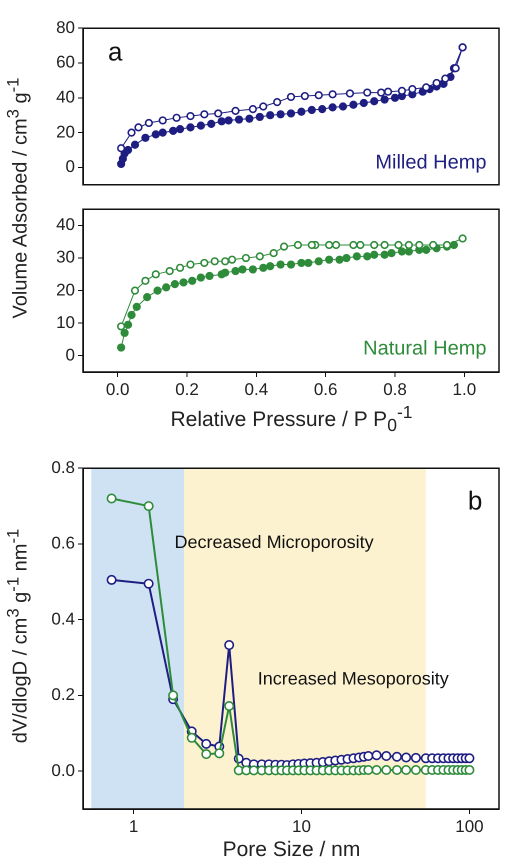 The width and height of the screenshot is (510, 864). I want to click on x-tick-label: 0.8, so click(395, 389).